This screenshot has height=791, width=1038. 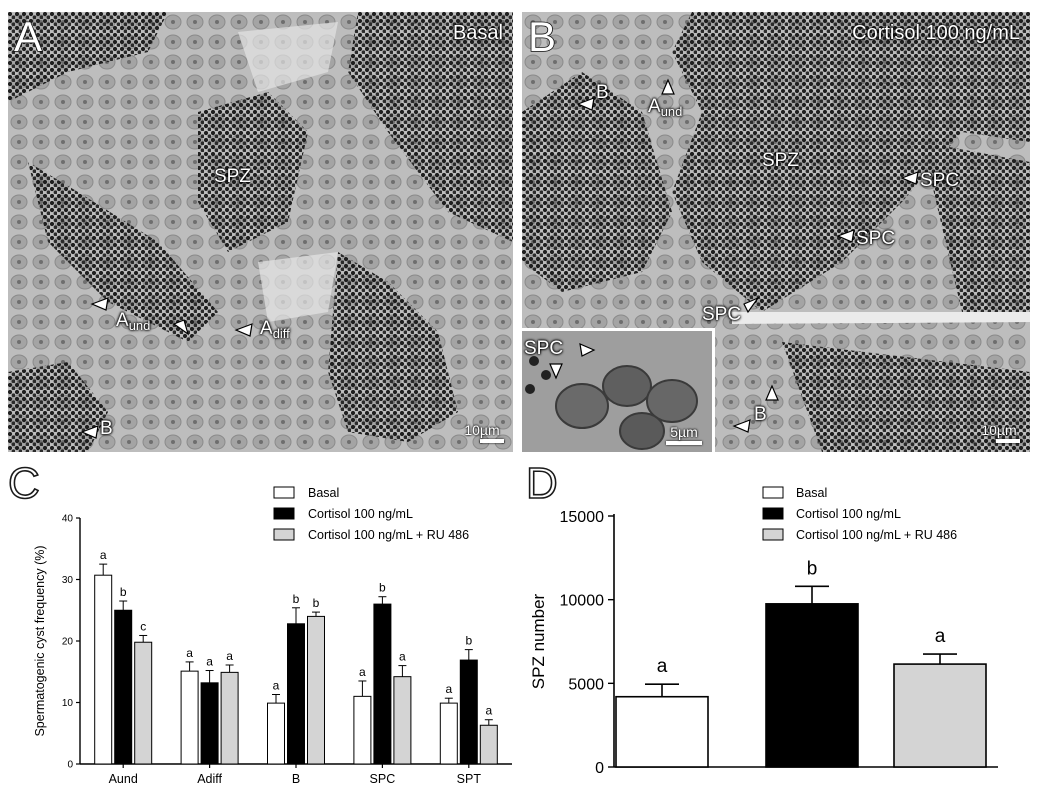 I want to click on legend-label: Cortisol 100 ng/mL + RU 486, so click(x=388, y=535).